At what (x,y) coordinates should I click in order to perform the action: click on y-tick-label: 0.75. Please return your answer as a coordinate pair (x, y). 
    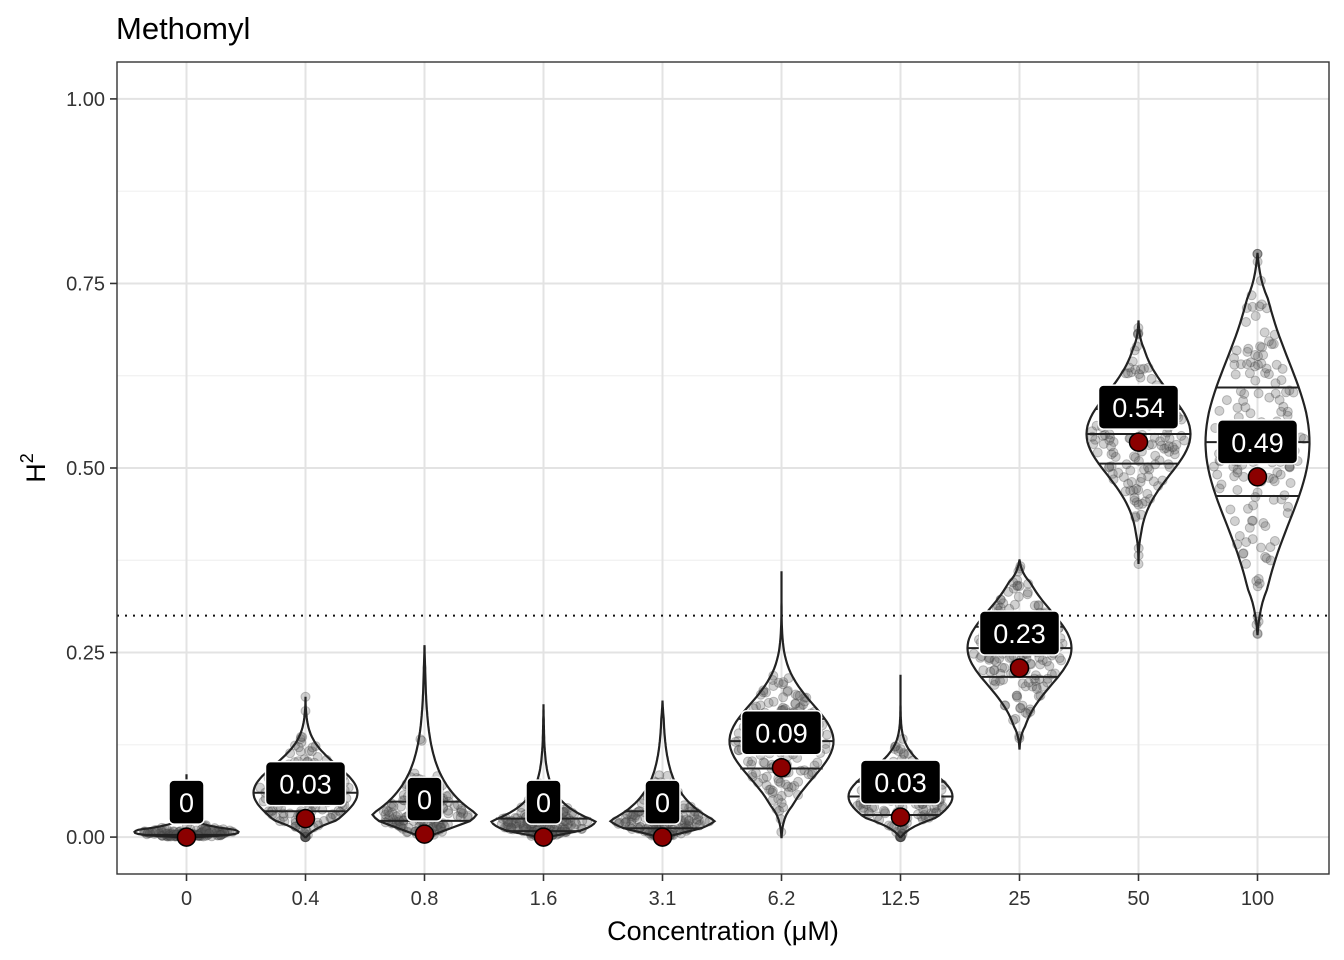
    Looking at the image, I should click on (85, 284).